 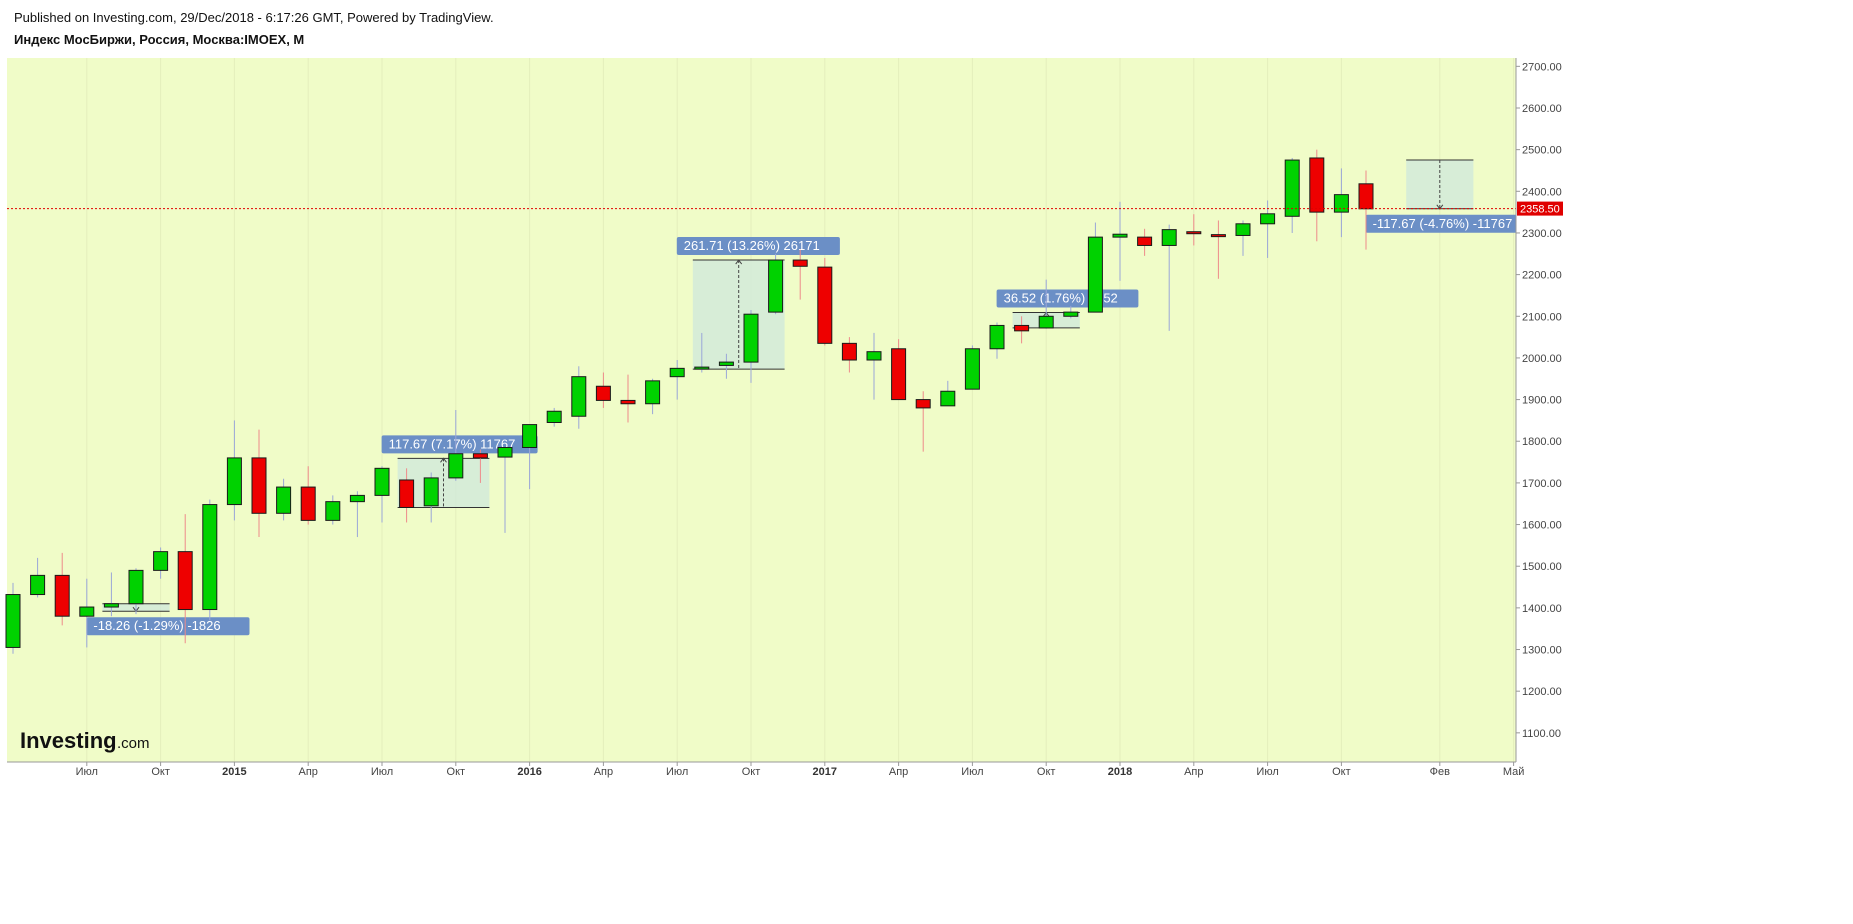 I want to click on price-tick-label: 1800.00, so click(x=1542, y=442).